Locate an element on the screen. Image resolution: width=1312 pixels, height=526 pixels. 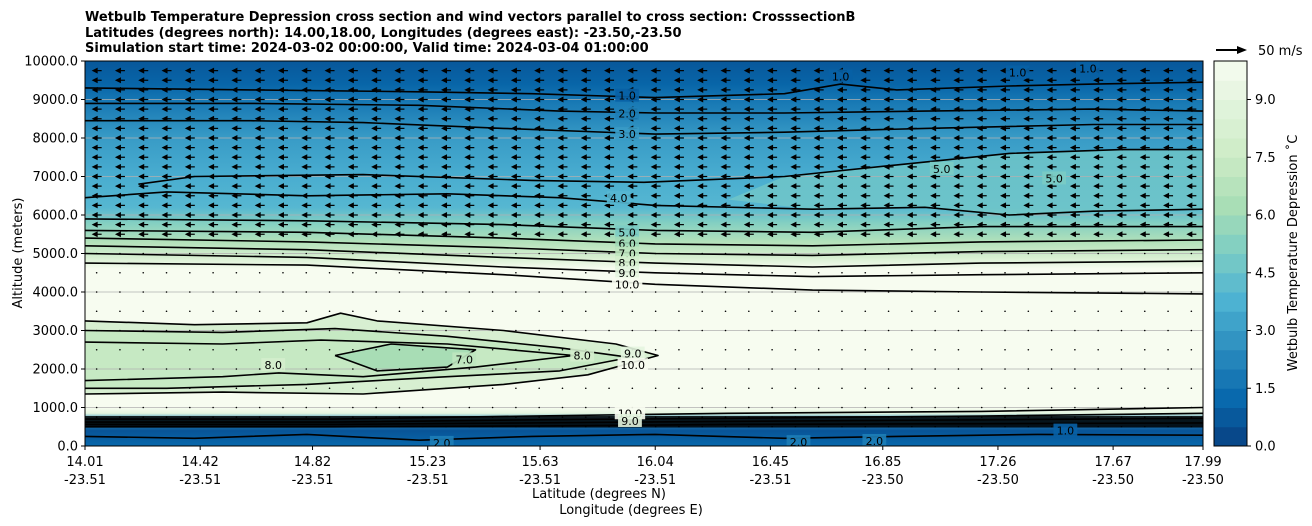
contour-label: 4.0 is located at coordinates (619, 198).